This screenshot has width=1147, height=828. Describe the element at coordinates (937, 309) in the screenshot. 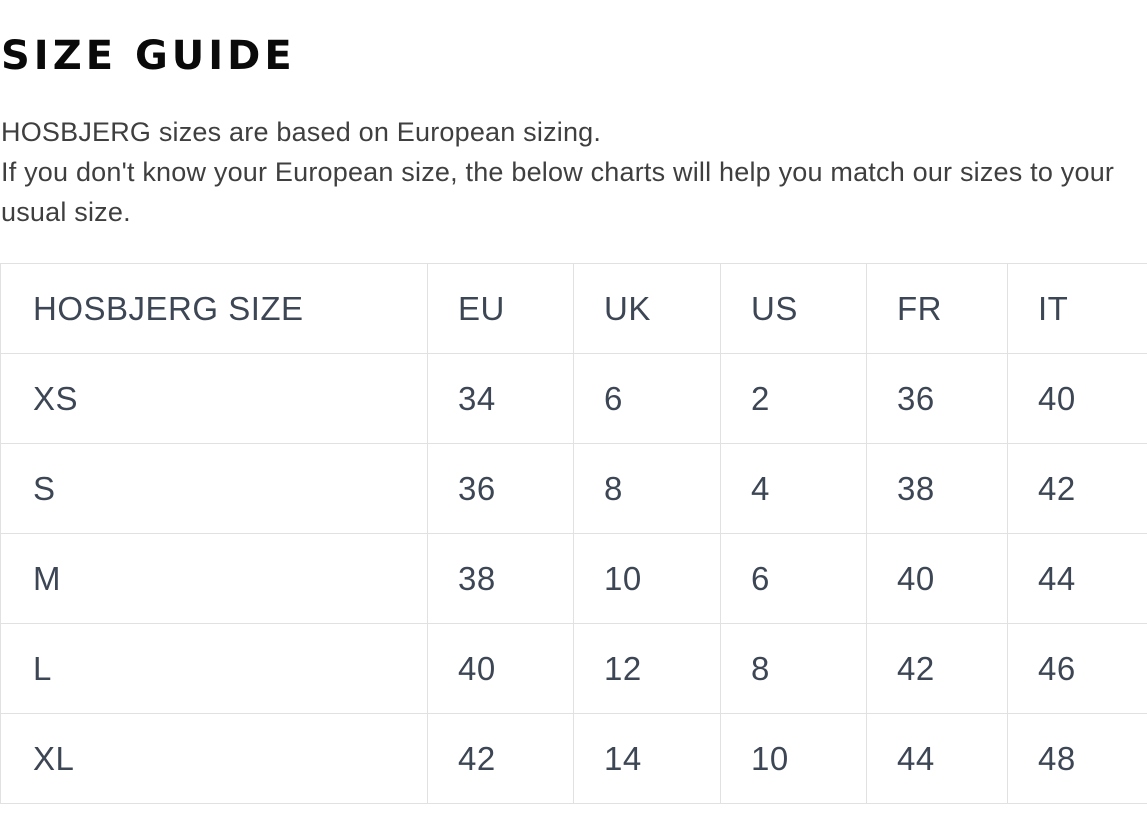

I see `header-fr: FR` at that location.